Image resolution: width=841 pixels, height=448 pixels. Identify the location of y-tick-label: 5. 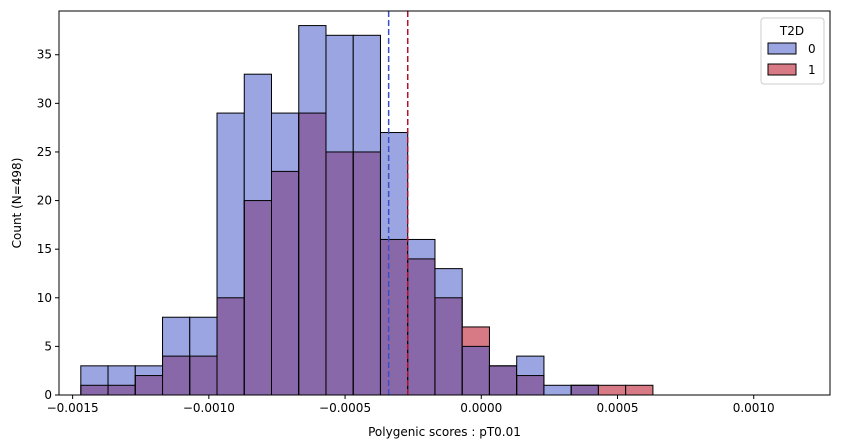
(48, 346).